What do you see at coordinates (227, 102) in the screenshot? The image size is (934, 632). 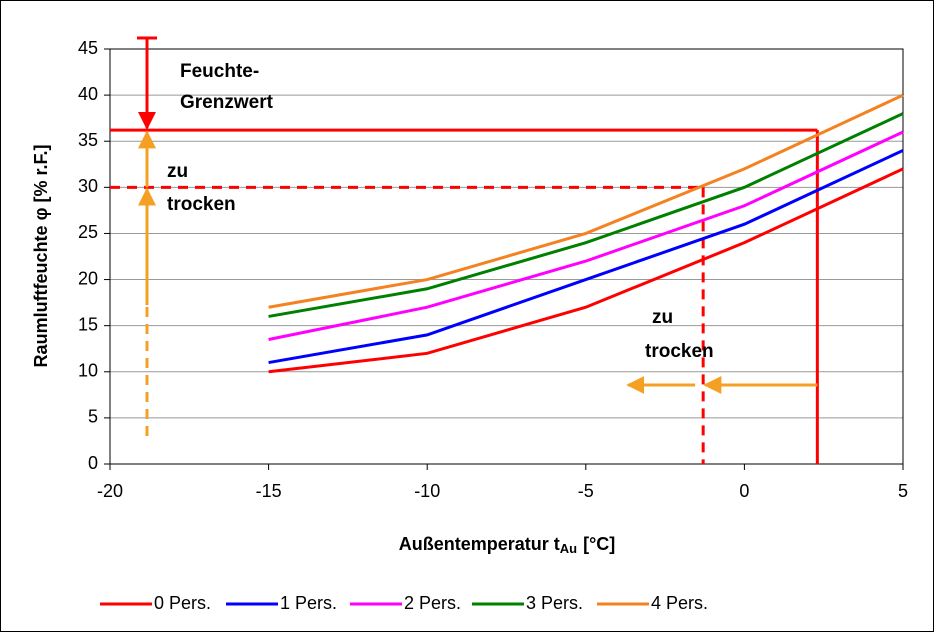 I see `annotation: Grenzwert` at bounding box center [227, 102].